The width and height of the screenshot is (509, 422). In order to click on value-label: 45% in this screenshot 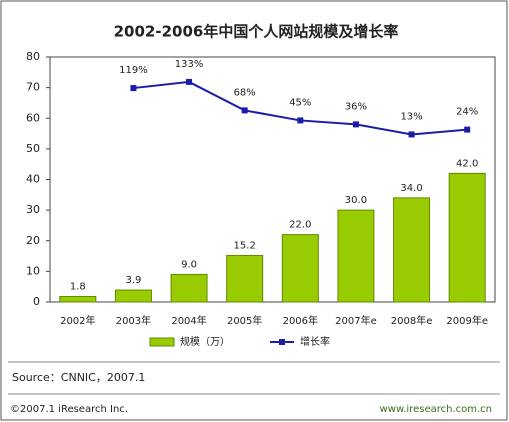, I will do `click(300, 102)`.